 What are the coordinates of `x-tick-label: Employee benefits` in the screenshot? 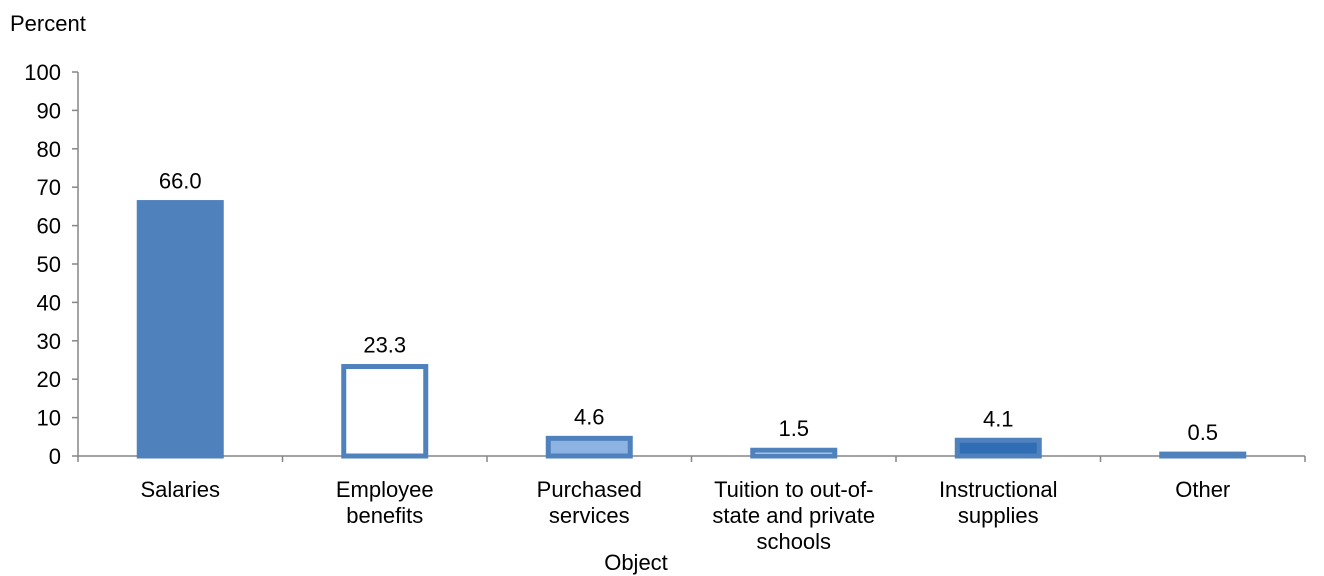 It's located at (385, 502).